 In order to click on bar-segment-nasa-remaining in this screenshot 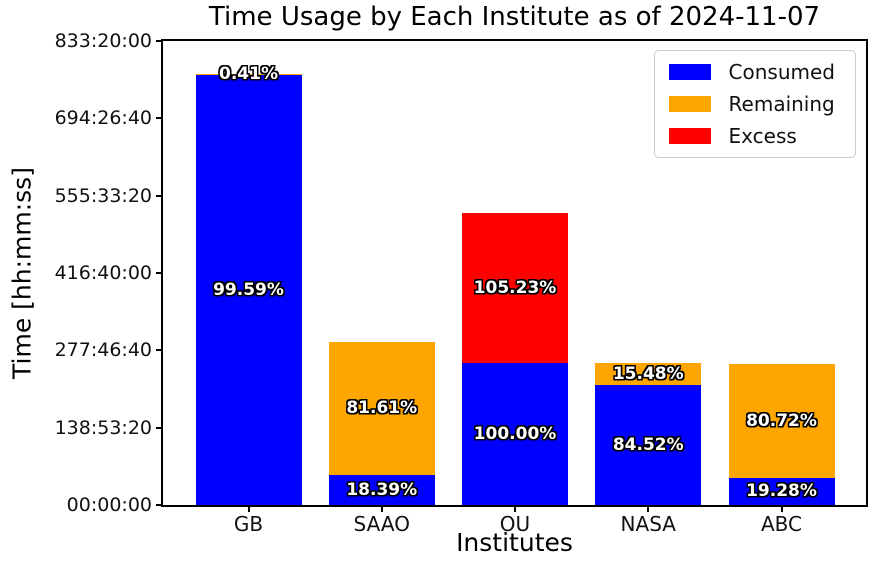, I will do `click(648, 373)`.